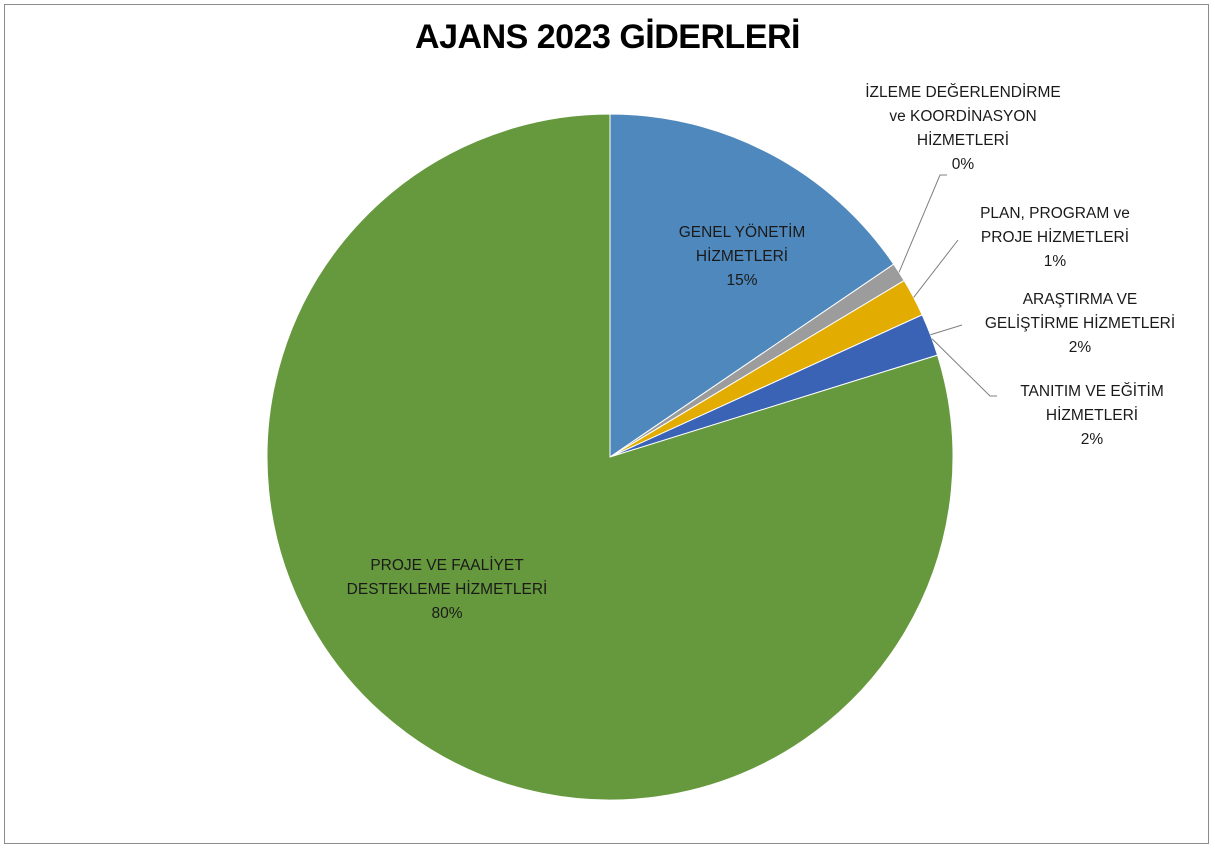 The width and height of the screenshot is (1215, 850). Describe the element at coordinates (1055, 237) in the screenshot. I see `data-label-2: PLAN, PROGRAM ve PROJE HİZMETLERİ 1%` at that location.